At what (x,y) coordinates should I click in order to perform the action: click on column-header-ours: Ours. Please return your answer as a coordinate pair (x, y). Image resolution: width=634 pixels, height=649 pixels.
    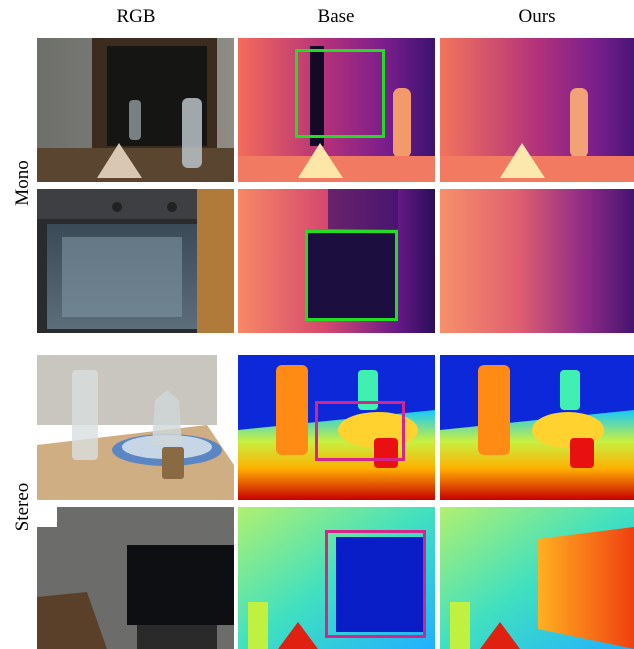
    Looking at the image, I should click on (537, 16).